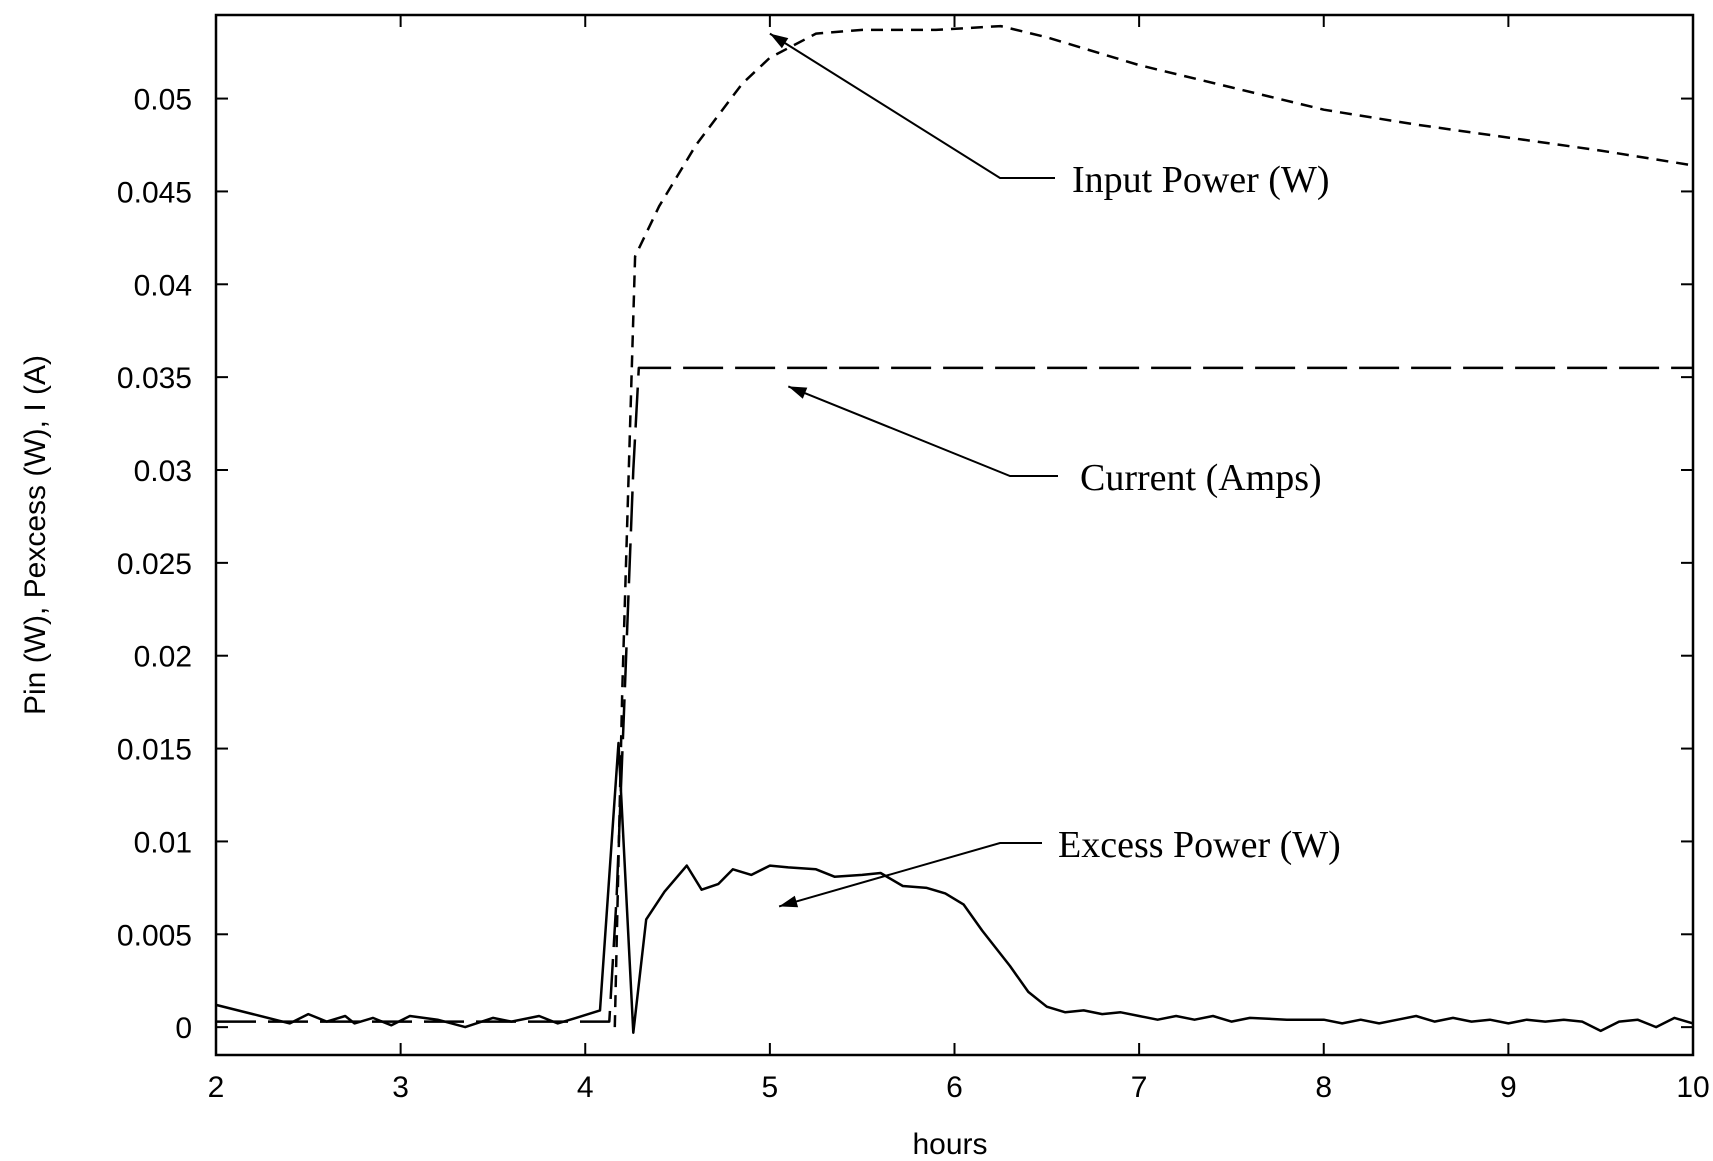 This screenshot has width=1713, height=1161. Describe the element at coordinates (154, 378) in the screenshot. I see `y-tick-label: 0.035` at that location.